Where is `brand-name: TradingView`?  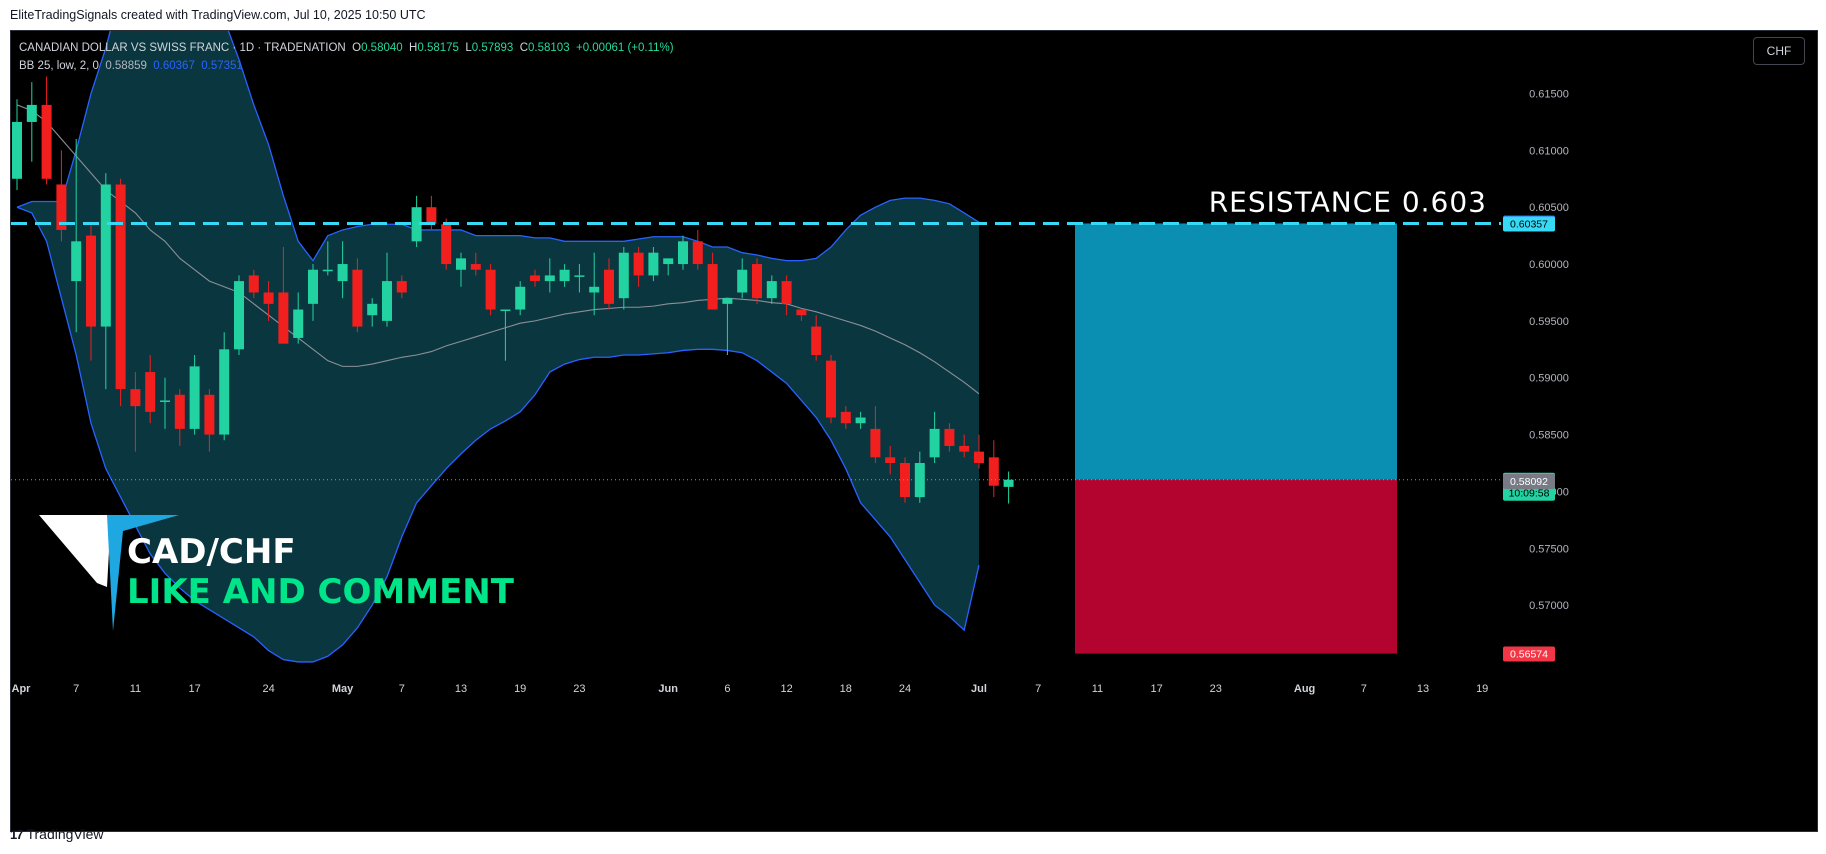 brand-name: TradingView is located at coordinates (65, 834).